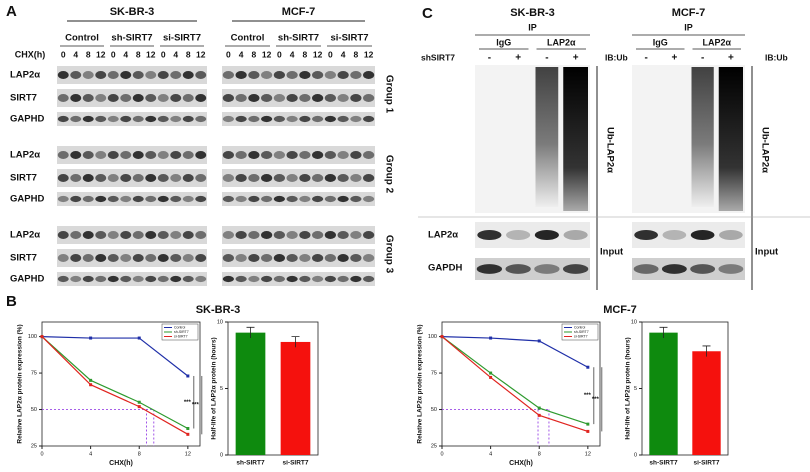 The height and width of the screenshot is (472, 810). Describe the element at coordinates (20, 383) in the screenshot. I see `y-axis-label: Relative LAP2α protein expression (%)` at that location.